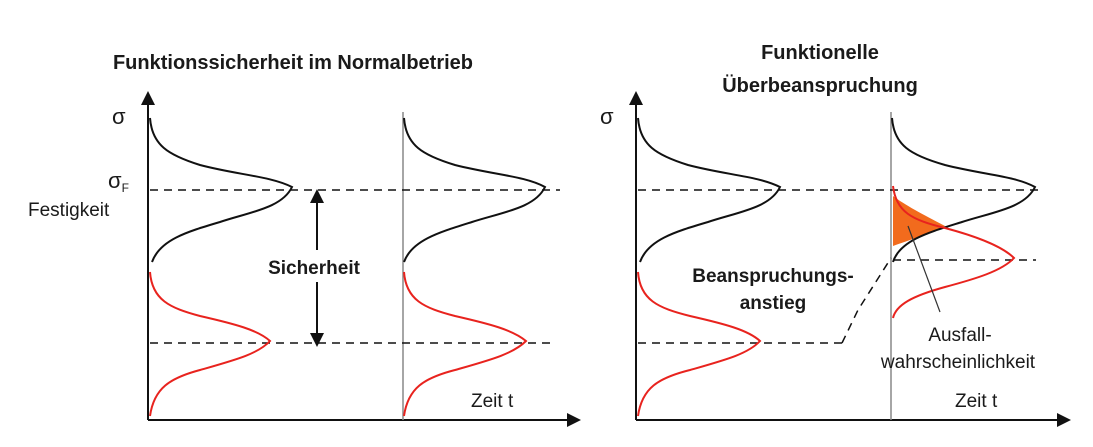 This screenshot has width=1093, height=447. I want to click on left-y-symbol: σ, so click(119, 116).